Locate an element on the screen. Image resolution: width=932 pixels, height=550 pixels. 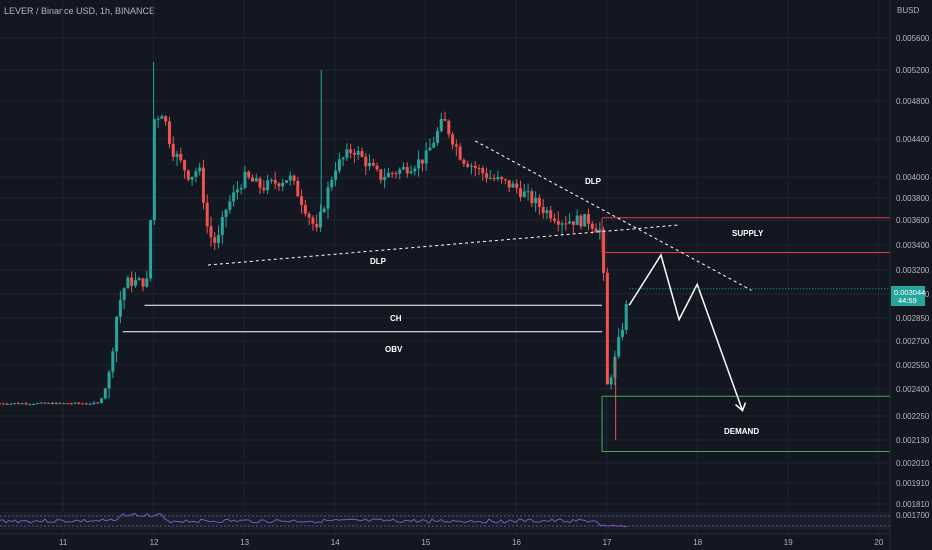
projection-path is located at coordinates (686, 332).